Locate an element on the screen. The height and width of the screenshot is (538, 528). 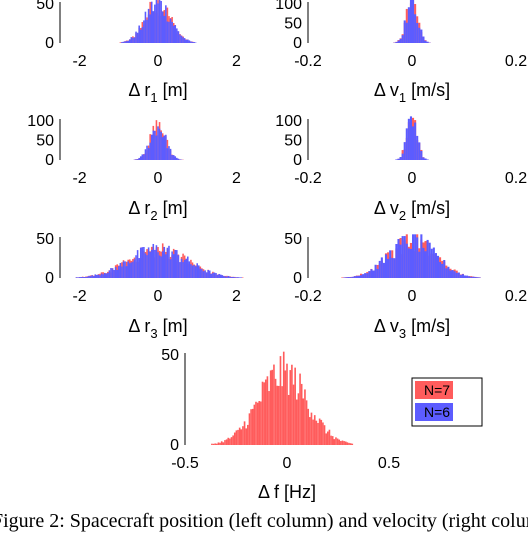
x-tick-label: 0.2 is located at coordinates (516, 178).